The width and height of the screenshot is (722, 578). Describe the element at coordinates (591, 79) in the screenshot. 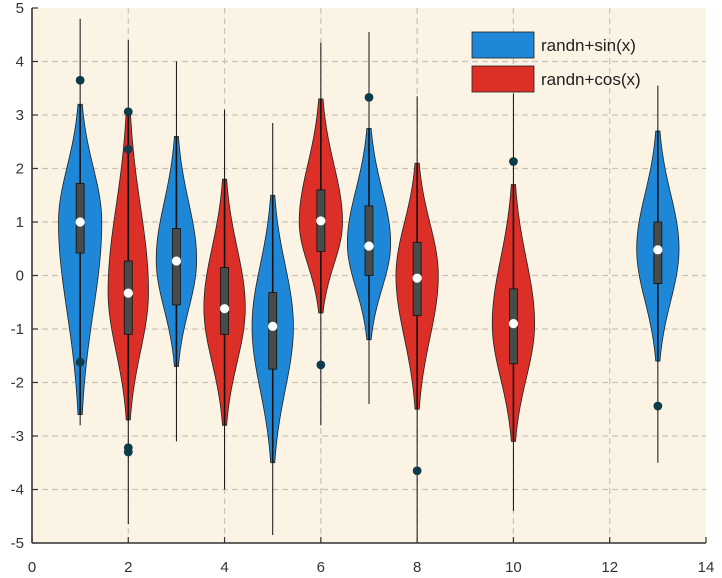

I see `legend-label-cos: randn+cos(x)` at that location.